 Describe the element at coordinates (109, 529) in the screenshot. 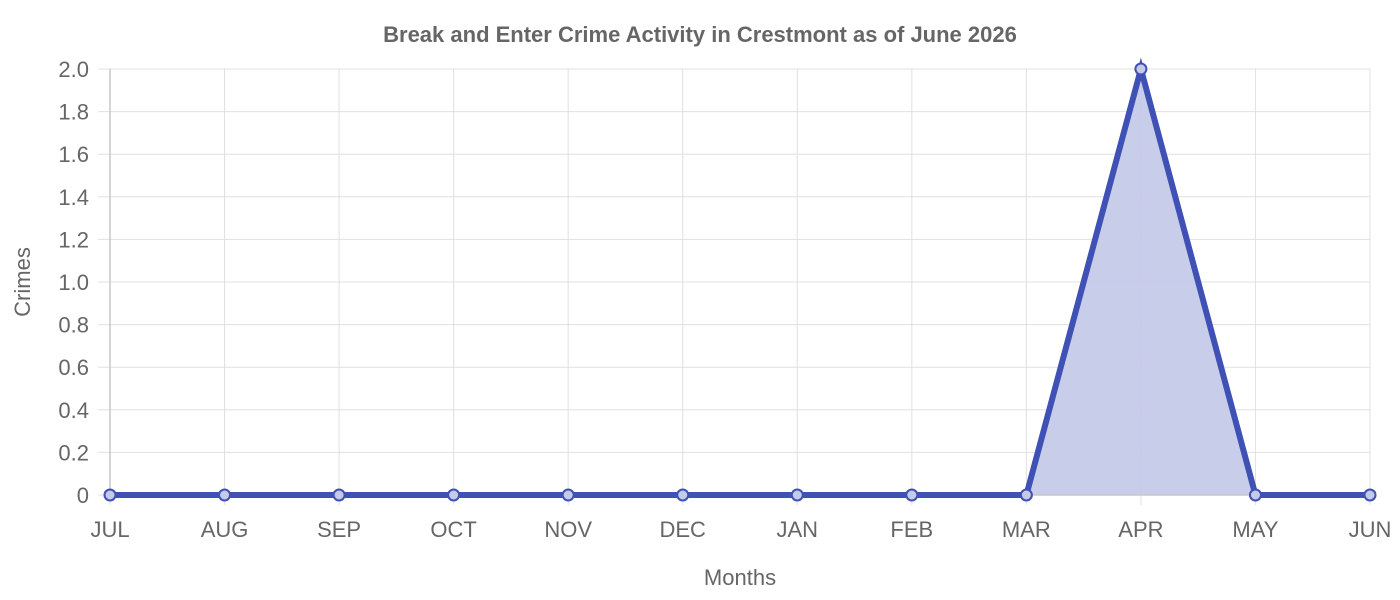

I see `x-tick-label: JUL` at that location.